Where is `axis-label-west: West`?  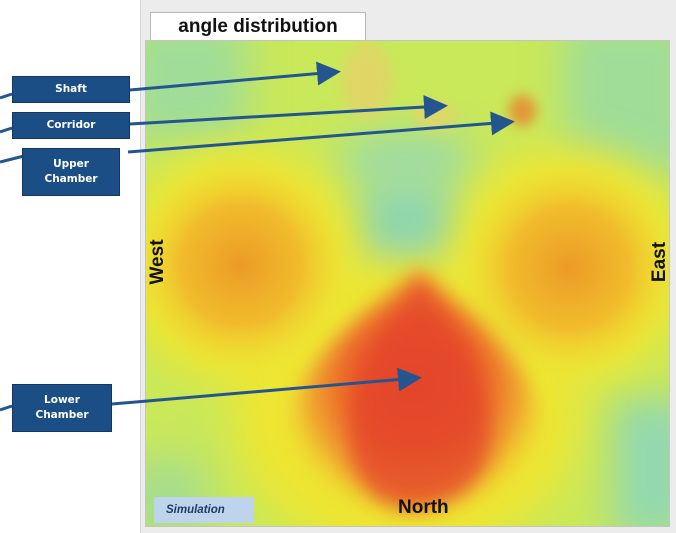 axis-label-west: West is located at coordinates (157, 262).